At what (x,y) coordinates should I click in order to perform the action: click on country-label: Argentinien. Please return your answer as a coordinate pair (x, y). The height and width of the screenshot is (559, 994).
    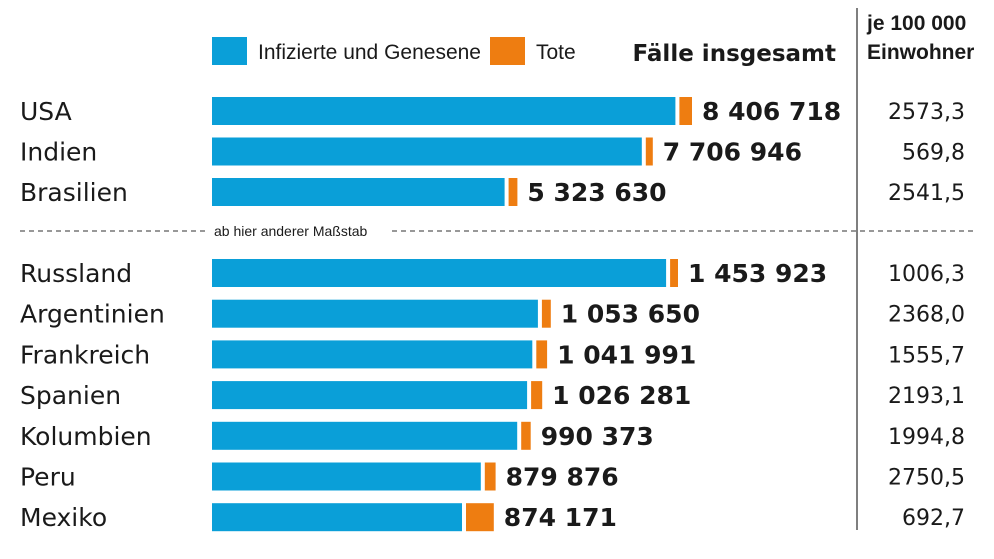
    Looking at the image, I should click on (92, 314).